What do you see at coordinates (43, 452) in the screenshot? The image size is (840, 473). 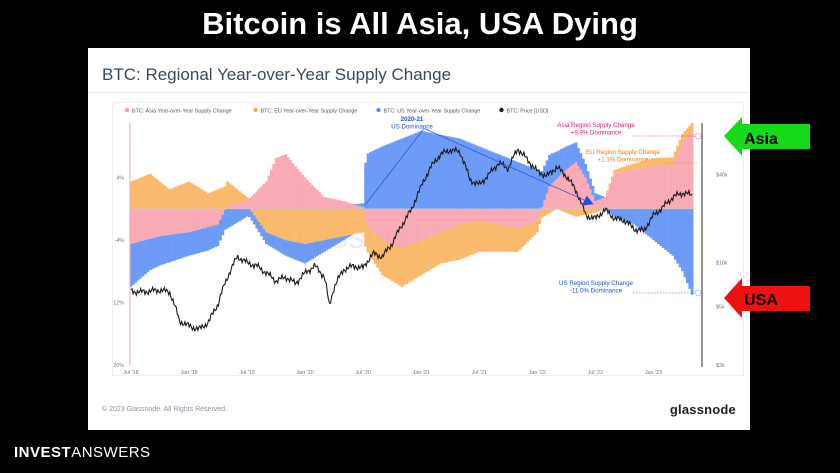 I see `brand-part1: INVEST` at bounding box center [43, 452].